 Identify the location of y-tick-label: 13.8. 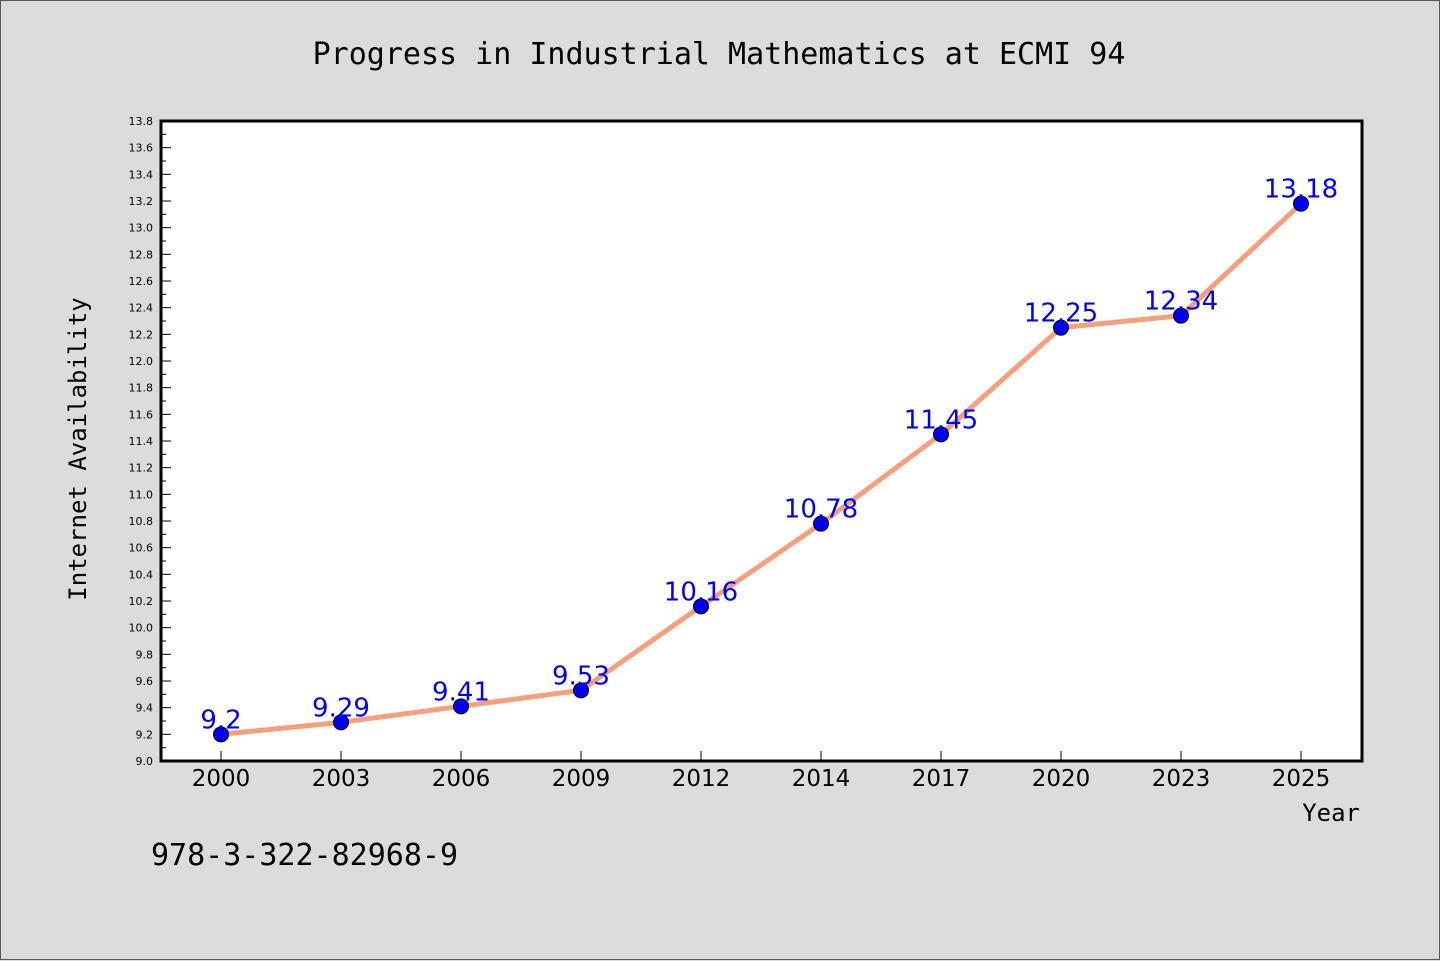
(141, 121).